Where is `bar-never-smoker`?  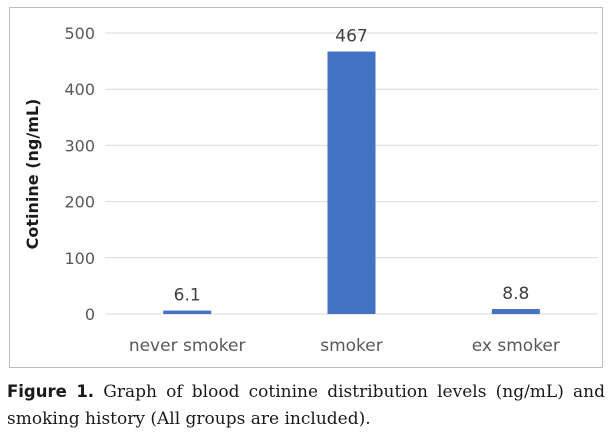 bar-never-smoker is located at coordinates (187, 312).